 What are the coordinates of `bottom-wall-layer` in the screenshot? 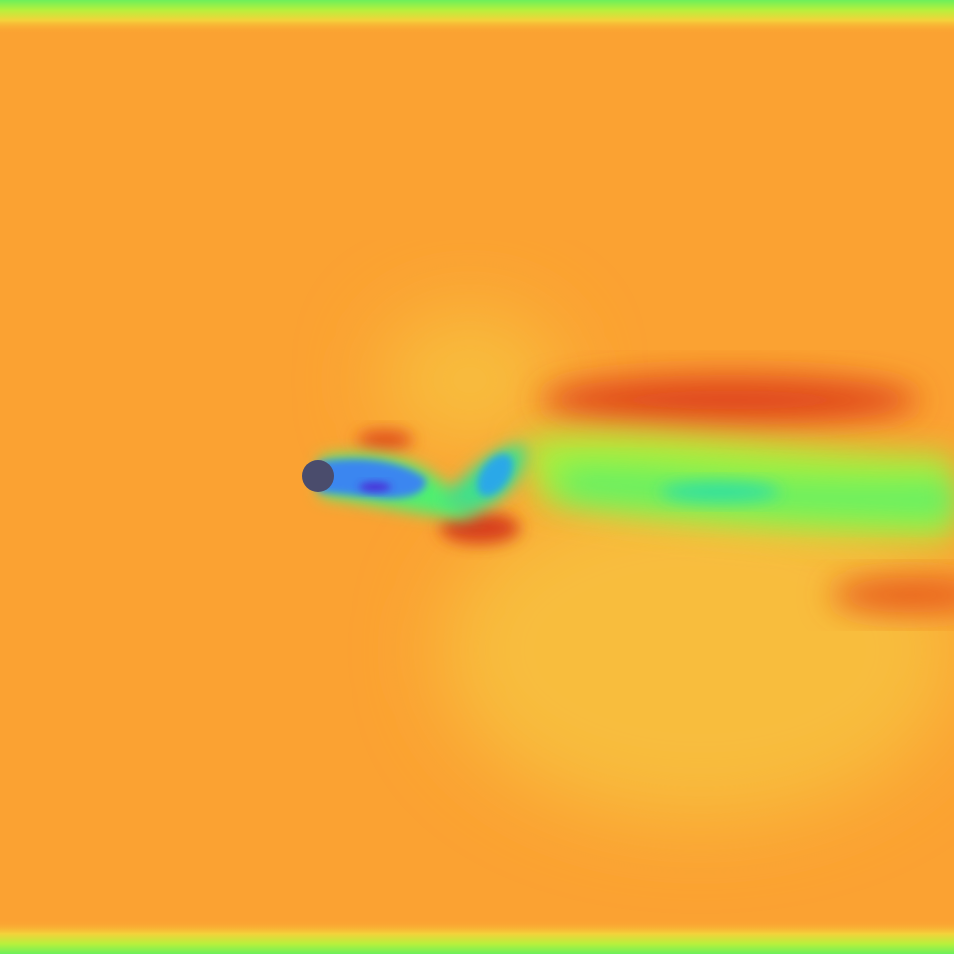 It's located at (477, 937).